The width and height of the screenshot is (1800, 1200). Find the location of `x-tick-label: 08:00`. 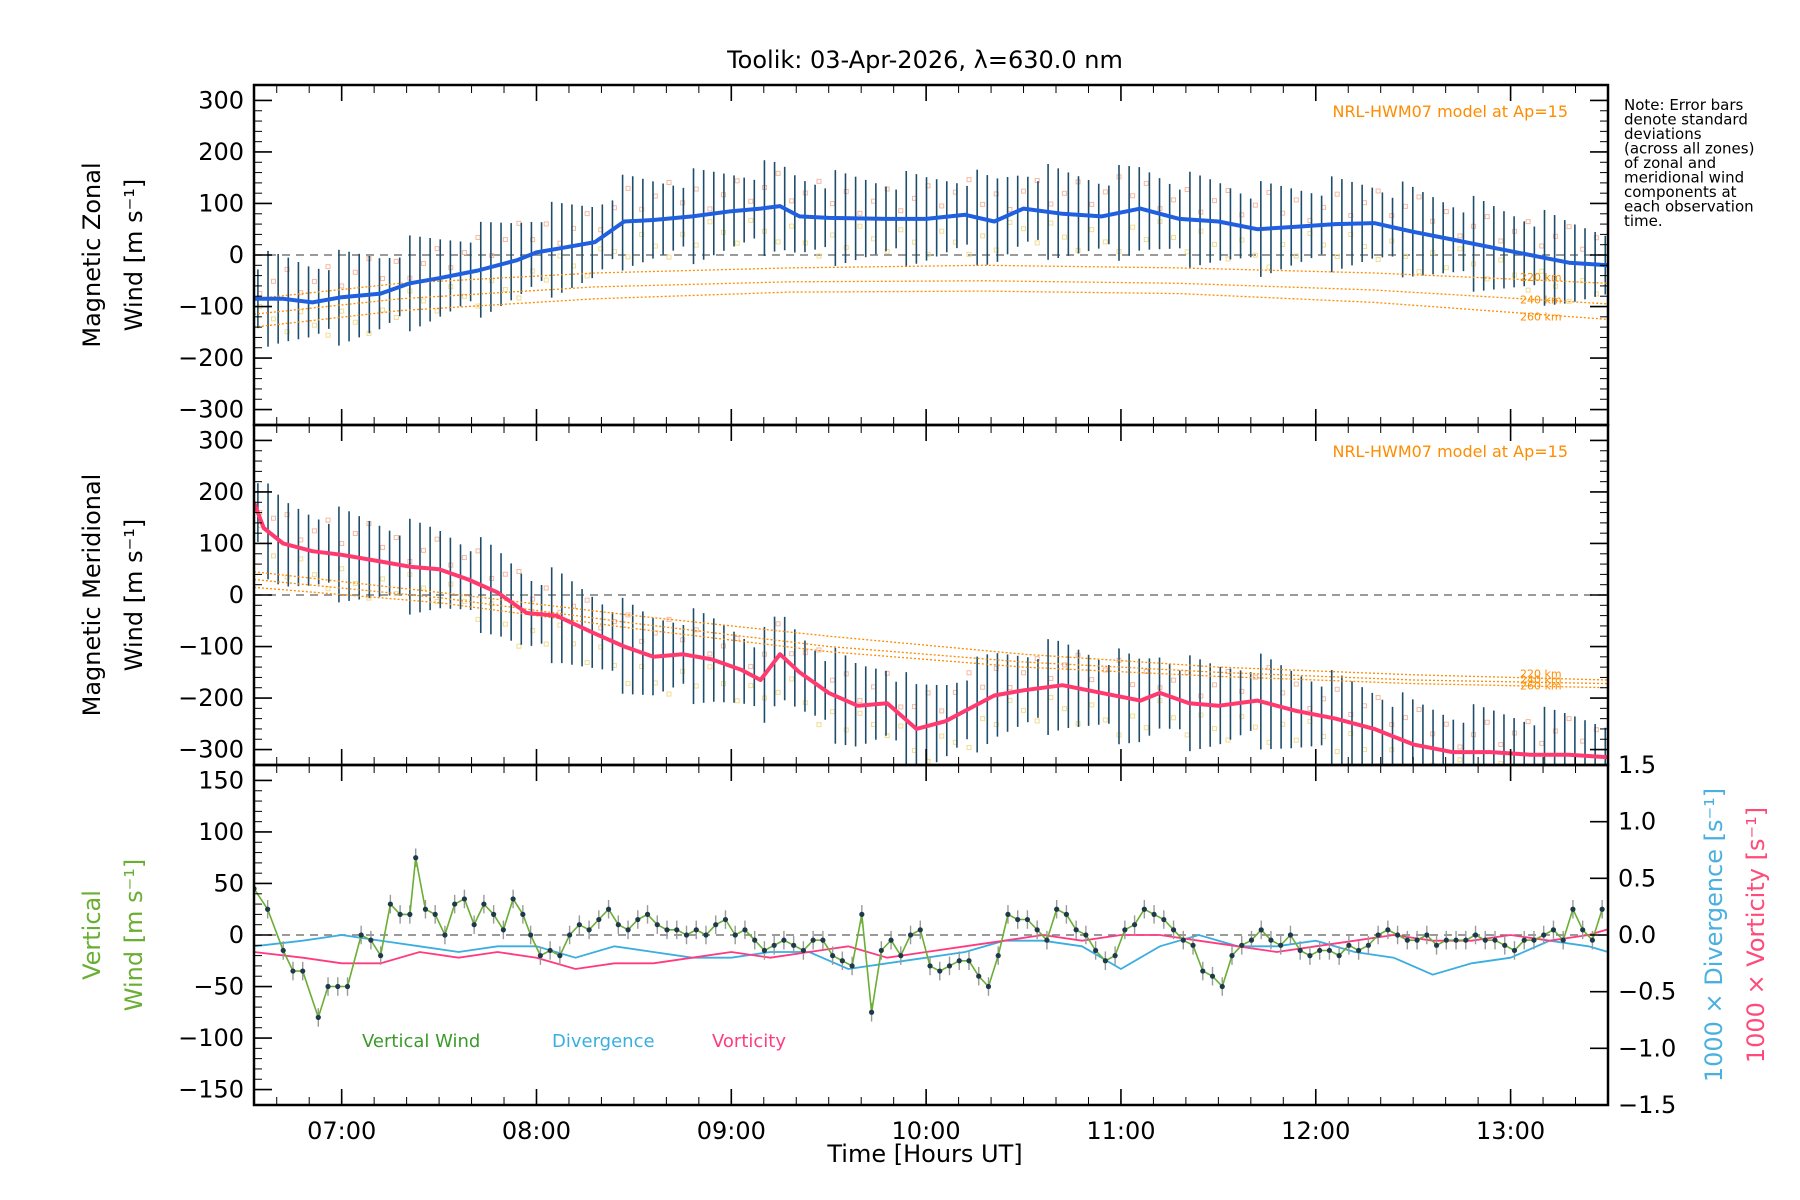

x-tick-label: 08:00 is located at coordinates (536, 1131).